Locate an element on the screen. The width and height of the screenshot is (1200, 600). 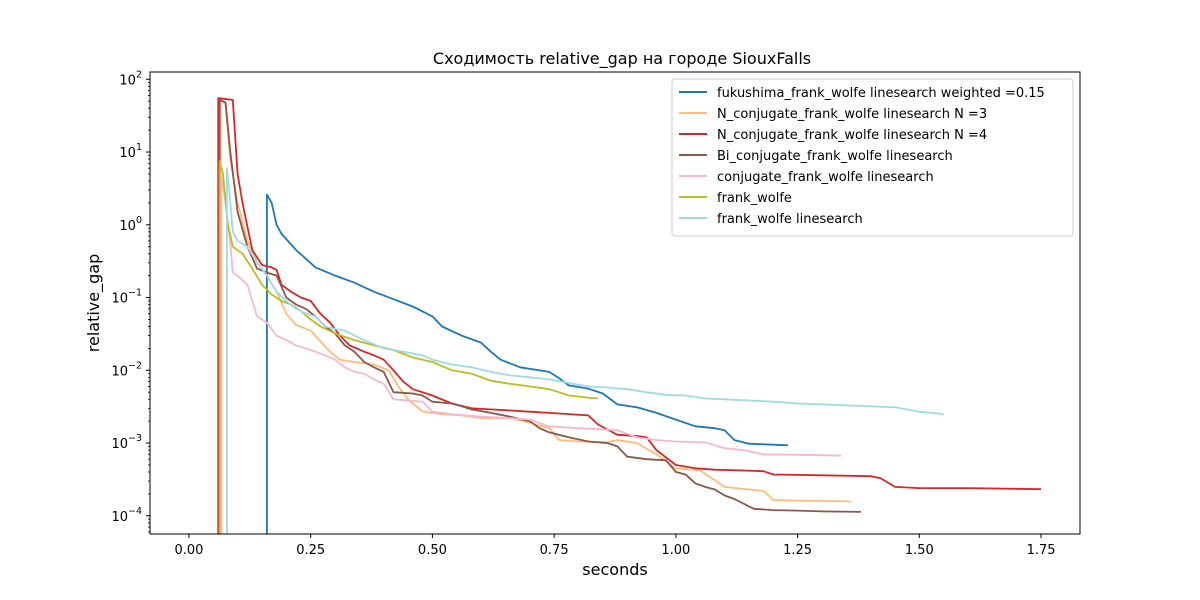
y-tick-label: 10⁻³ is located at coordinates (126, 442).